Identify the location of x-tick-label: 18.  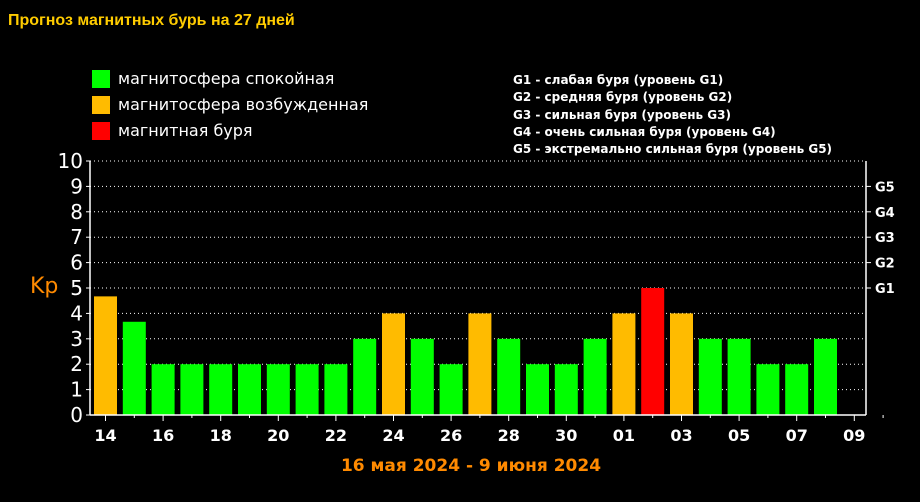
(221, 435).